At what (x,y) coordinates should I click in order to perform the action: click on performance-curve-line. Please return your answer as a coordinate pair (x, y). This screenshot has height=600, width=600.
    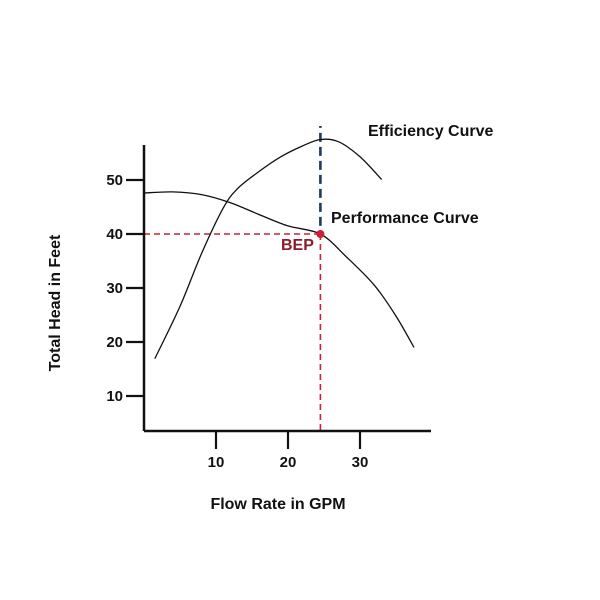
    Looking at the image, I should click on (279, 269).